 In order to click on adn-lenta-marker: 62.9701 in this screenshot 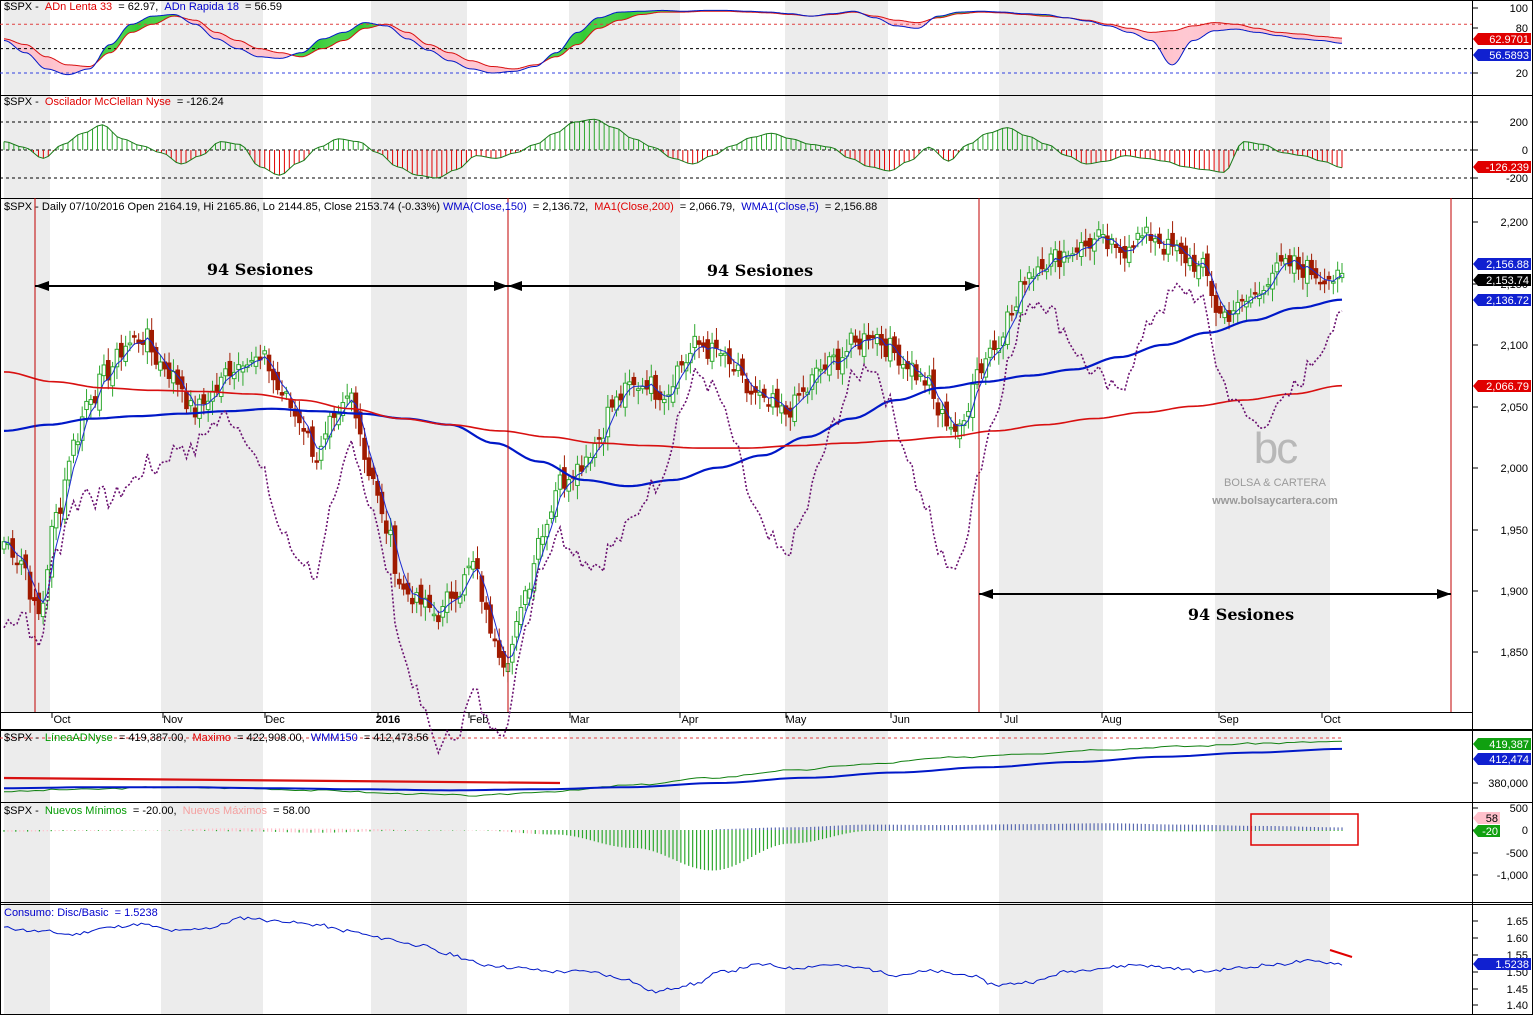, I will do `click(1509, 40)`.